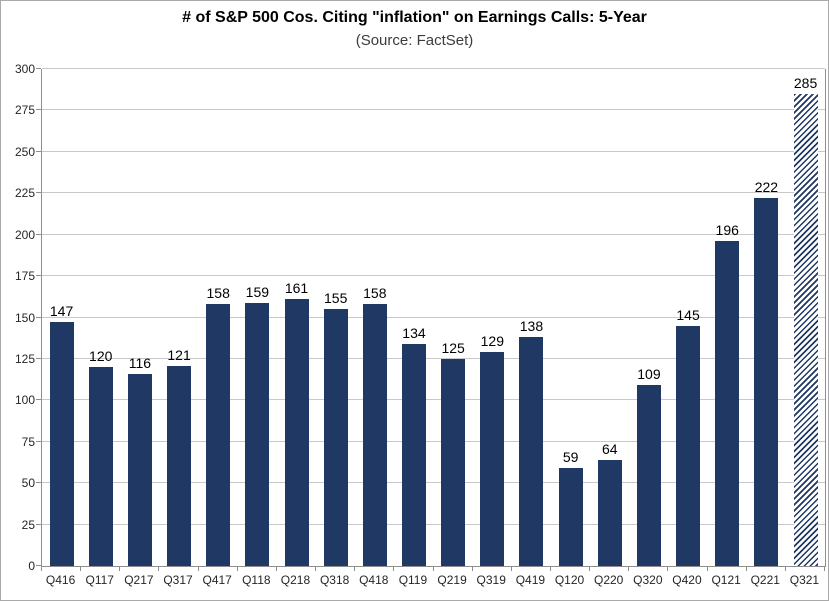  I want to click on x-axis-label: Q120, so click(569, 580).